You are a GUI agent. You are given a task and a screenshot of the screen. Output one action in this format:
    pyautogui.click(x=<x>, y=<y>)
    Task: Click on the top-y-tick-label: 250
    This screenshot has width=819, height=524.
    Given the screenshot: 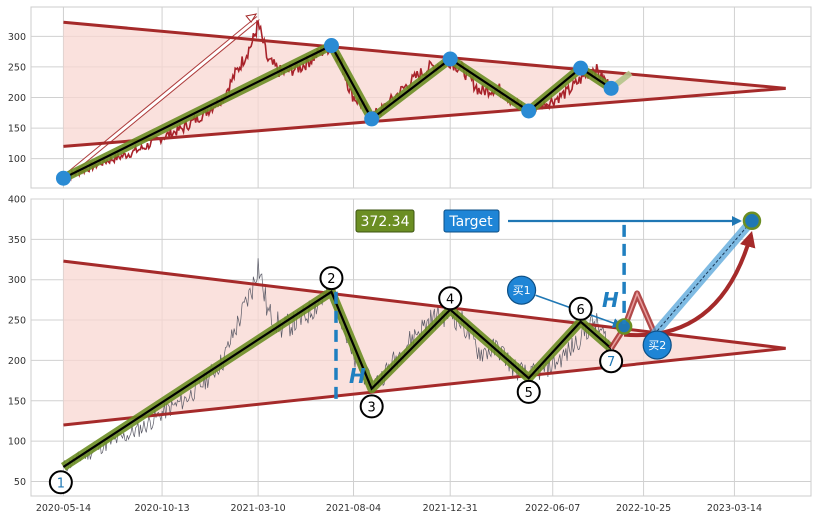 What is the action you would take?
    pyautogui.click(x=17, y=67)
    